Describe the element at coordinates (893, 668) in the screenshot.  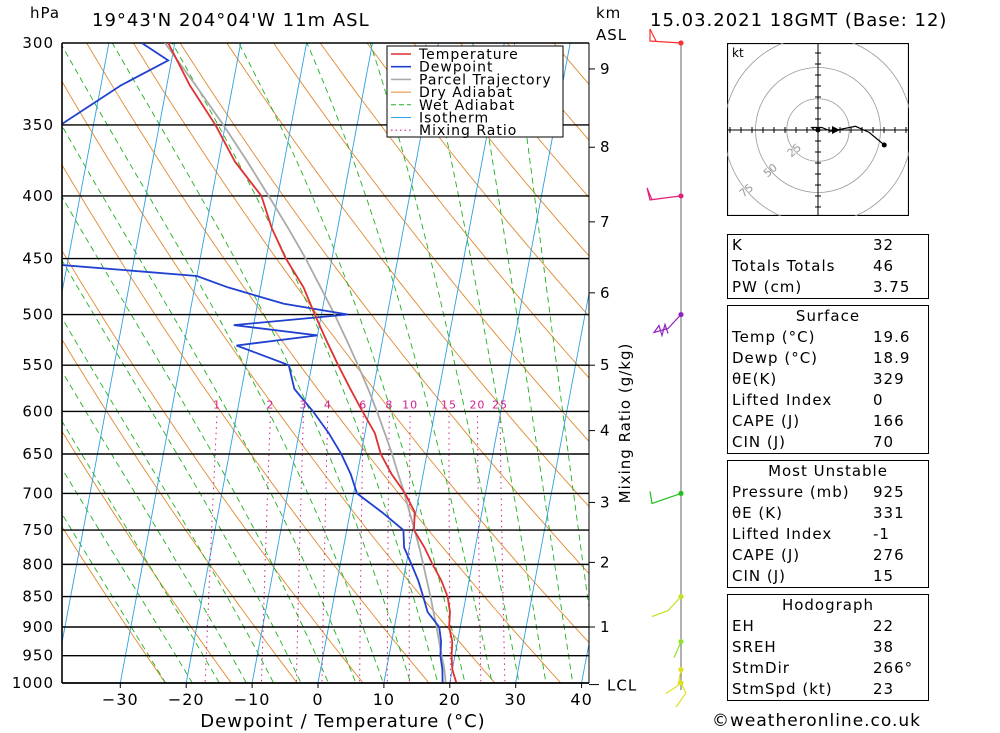
I see `index-value: 266°` at that location.